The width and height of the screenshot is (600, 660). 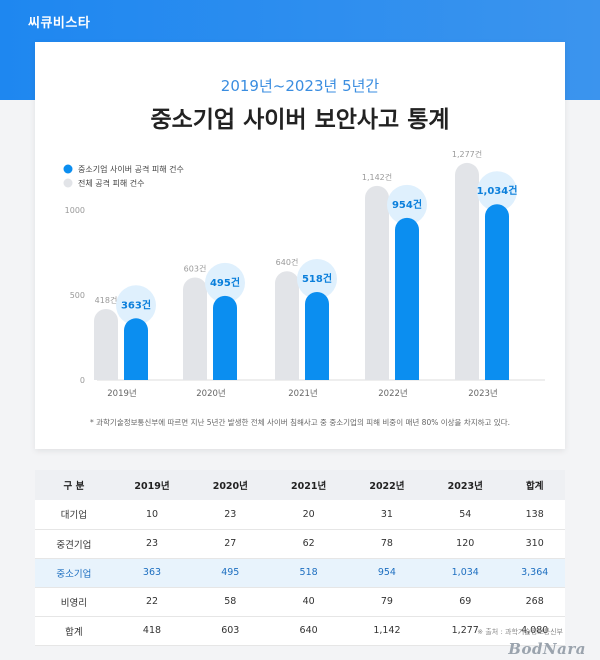 What do you see at coordinates (308, 514) in the screenshot?
I see `table-cell: 20` at bounding box center [308, 514].